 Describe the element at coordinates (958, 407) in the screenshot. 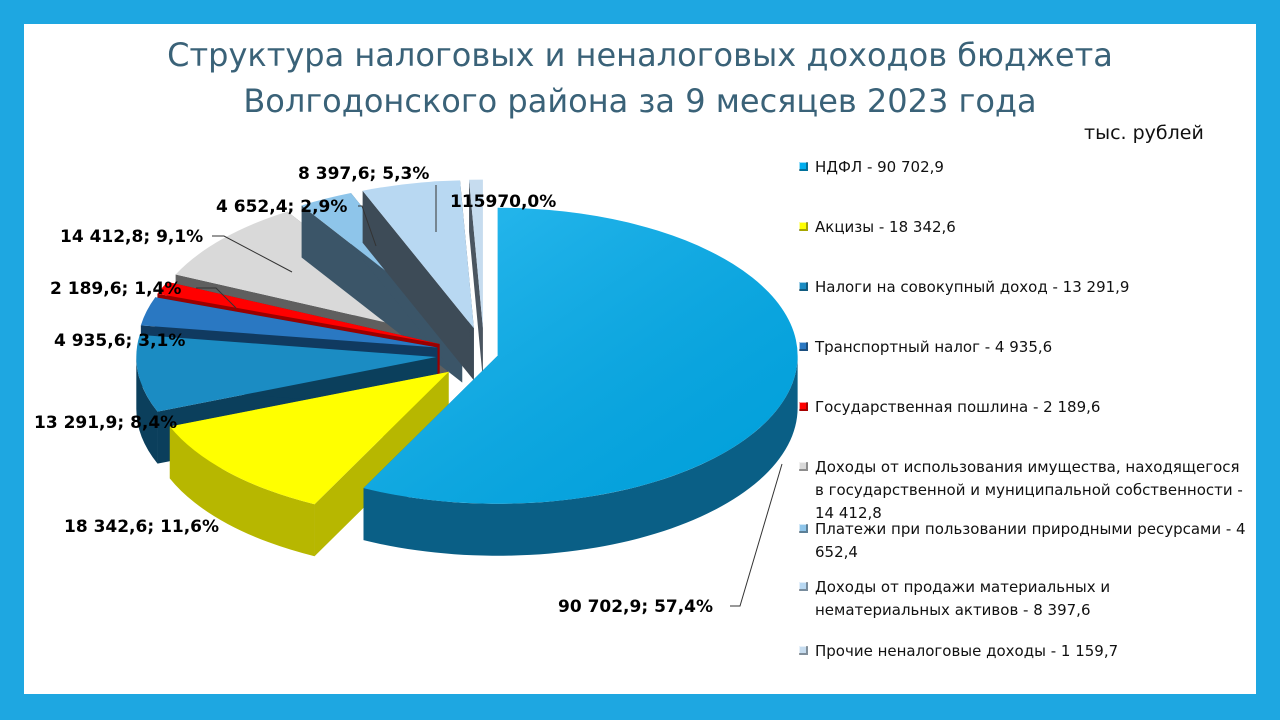

I see `legend-label-5: Государственная пошлина - 2 189,6` at that location.